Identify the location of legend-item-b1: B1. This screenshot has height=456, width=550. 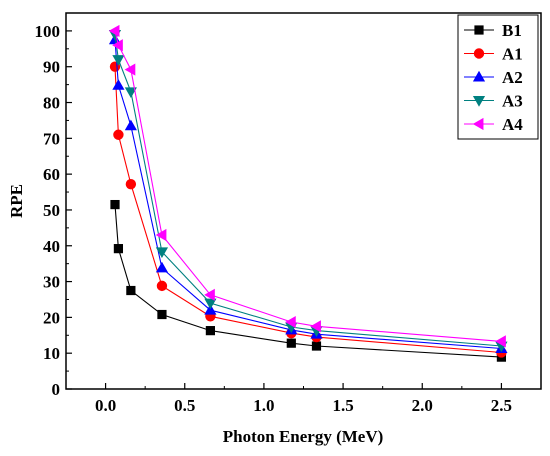
(493, 30).